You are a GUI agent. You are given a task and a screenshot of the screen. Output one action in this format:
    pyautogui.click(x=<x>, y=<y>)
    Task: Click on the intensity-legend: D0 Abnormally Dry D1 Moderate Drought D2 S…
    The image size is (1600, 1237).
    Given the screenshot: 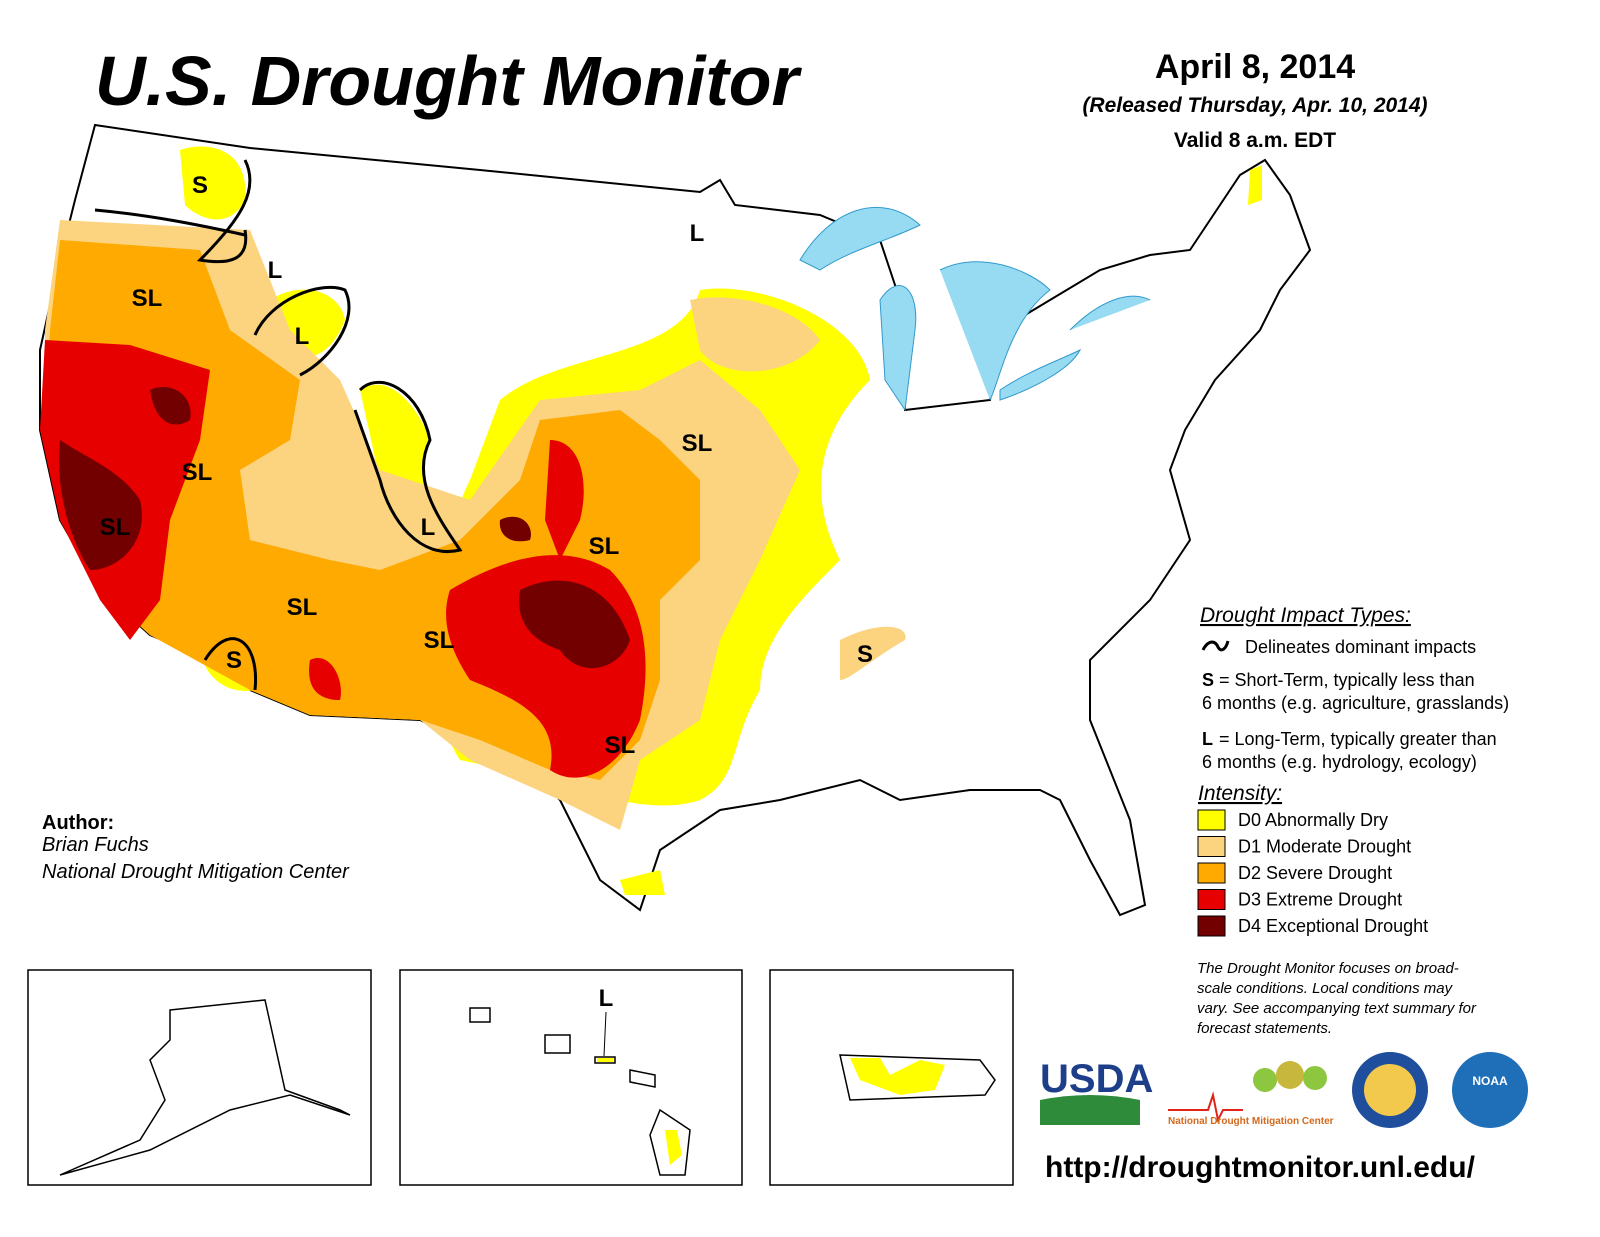 What is the action you would take?
    pyautogui.click(x=1312, y=873)
    